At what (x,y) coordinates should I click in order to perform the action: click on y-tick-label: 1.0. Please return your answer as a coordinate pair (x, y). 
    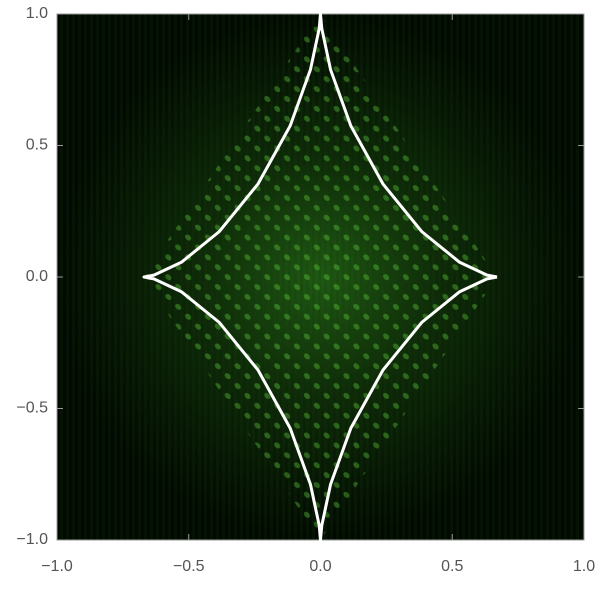
    Looking at the image, I should click on (37, 13).